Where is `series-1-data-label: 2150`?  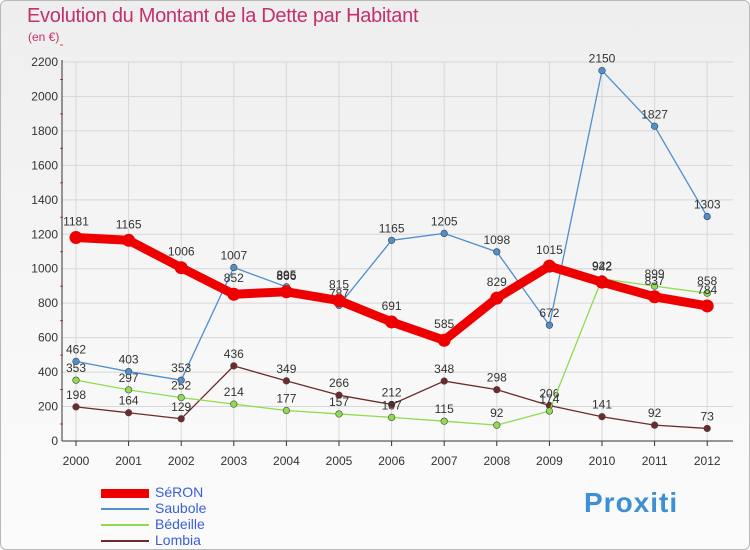 series-1-data-label: 2150 is located at coordinates (602, 59).